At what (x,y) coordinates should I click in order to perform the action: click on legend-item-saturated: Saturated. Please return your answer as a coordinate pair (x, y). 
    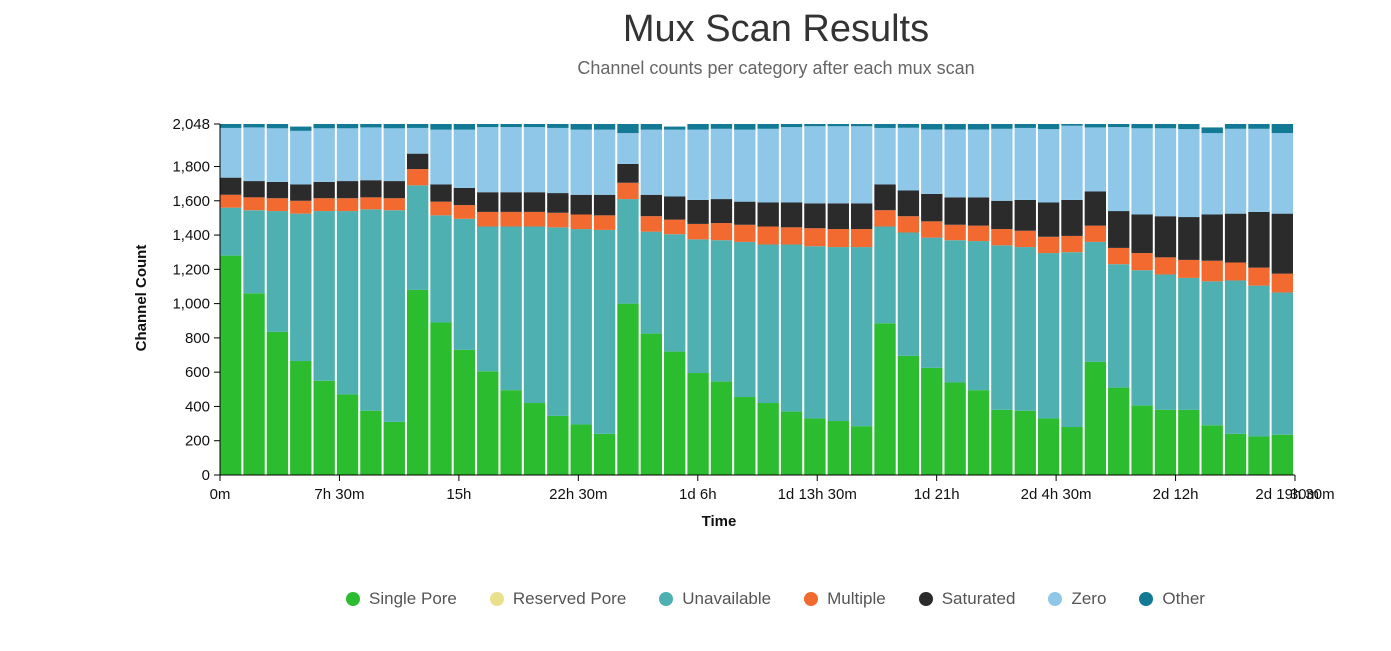
    Looking at the image, I should click on (966, 599).